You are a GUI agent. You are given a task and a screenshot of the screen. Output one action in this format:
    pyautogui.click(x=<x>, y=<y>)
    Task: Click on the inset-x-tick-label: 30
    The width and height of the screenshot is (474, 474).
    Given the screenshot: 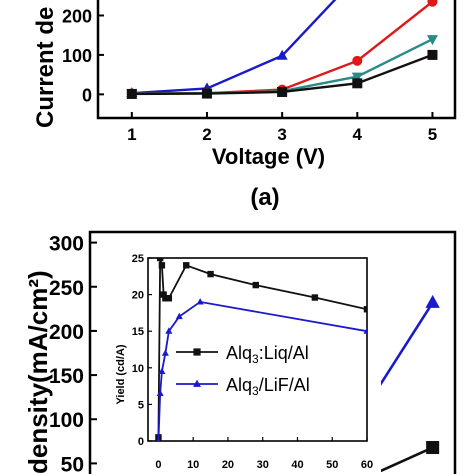 What is the action you would take?
    pyautogui.click(x=263, y=465)
    